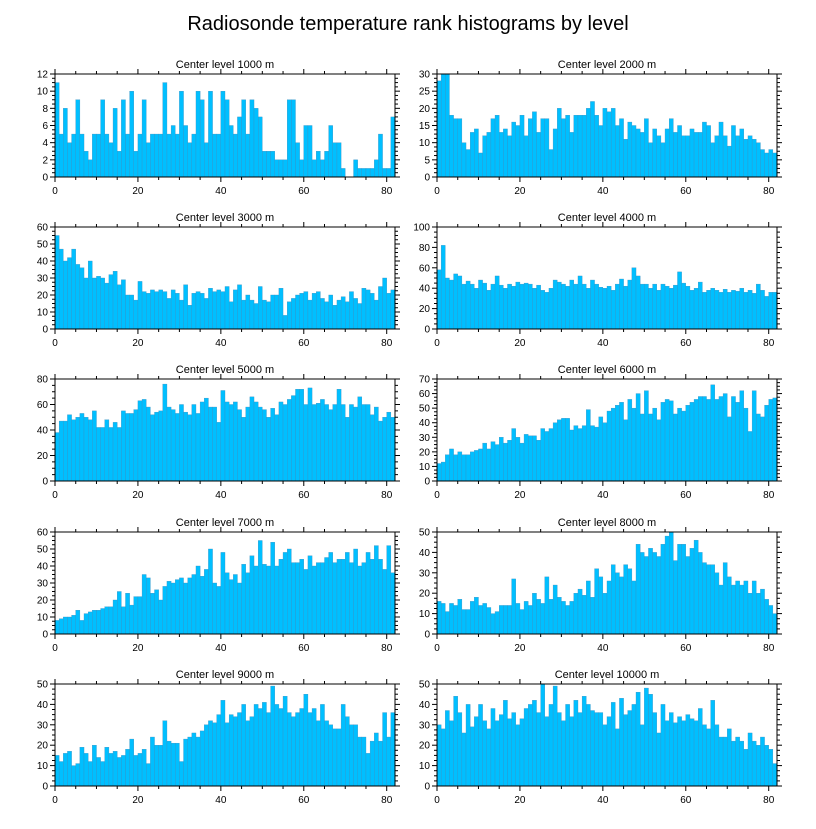 The height and width of the screenshot is (829, 816). Describe the element at coordinates (425, 109) in the screenshot. I see `y-tick-label: 20` at that location.